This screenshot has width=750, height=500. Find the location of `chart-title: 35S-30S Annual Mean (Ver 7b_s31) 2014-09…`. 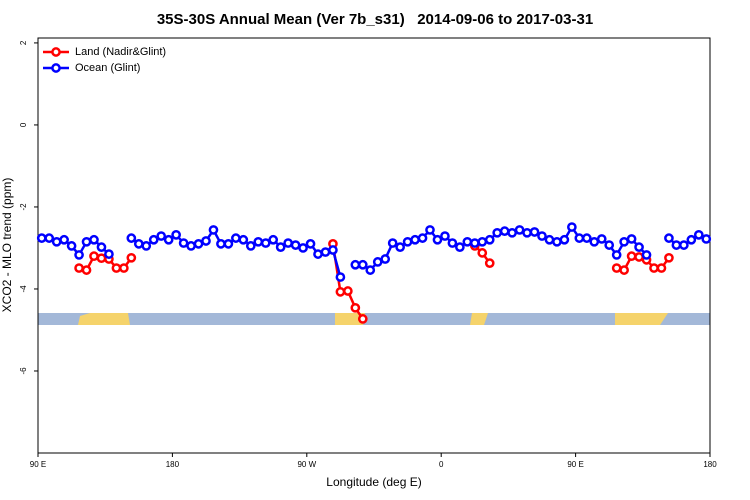

chart-title: 35S-30S Annual Mean (Ver 7b_s31) 2014-09… is located at coordinates (375, 19).